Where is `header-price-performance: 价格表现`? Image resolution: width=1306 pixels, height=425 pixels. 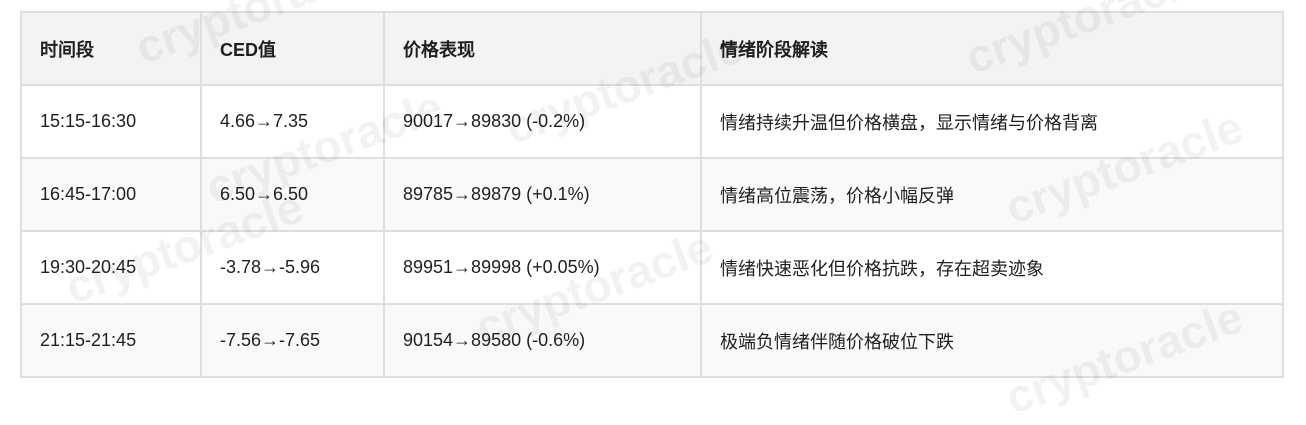
header-price-performance: 价格表现 is located at coordinates (542, 48).